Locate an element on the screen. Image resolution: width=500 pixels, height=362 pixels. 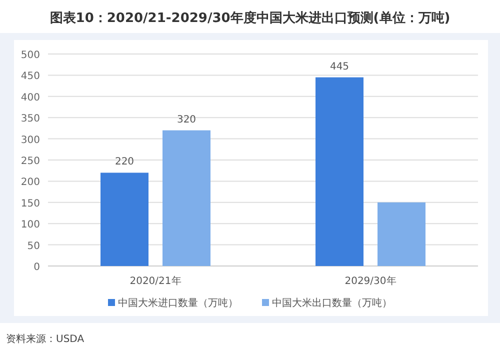
x-tick-label: 2029/30年 is located at coordinates (370, 281).